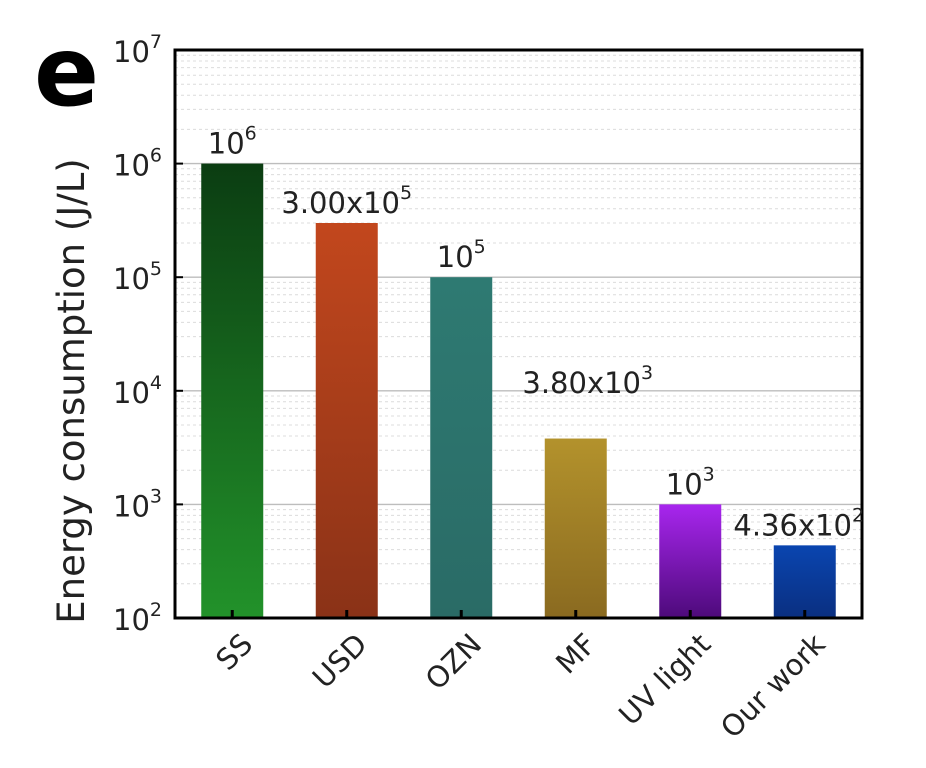 Image resolution: width=926 pixels, height=768 pixels. I want to click on x-tick-label: OZN, so click(454, 662).